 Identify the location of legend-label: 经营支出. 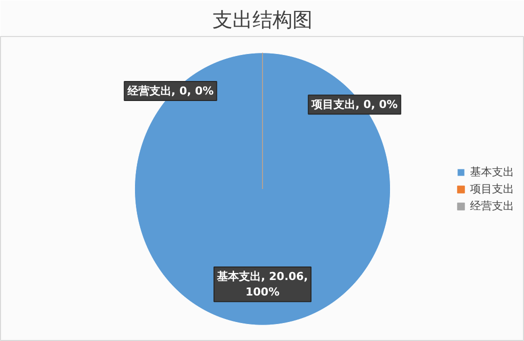
(492, 205).